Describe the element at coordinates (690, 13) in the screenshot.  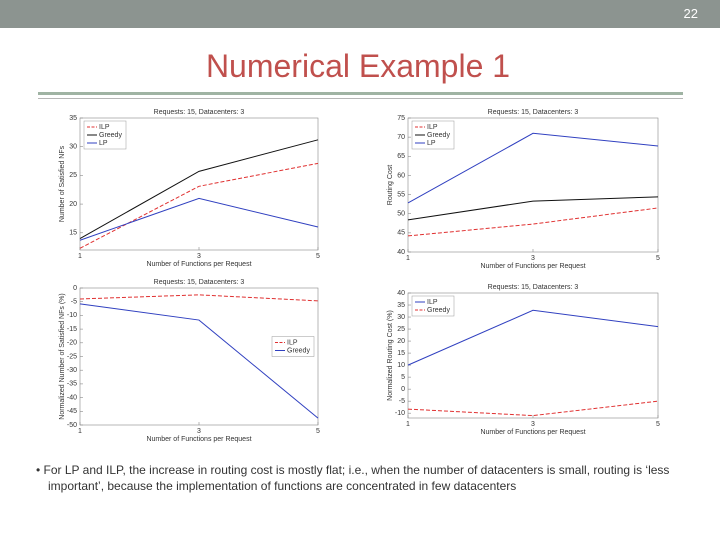
I see `page-number: 22` at that location.